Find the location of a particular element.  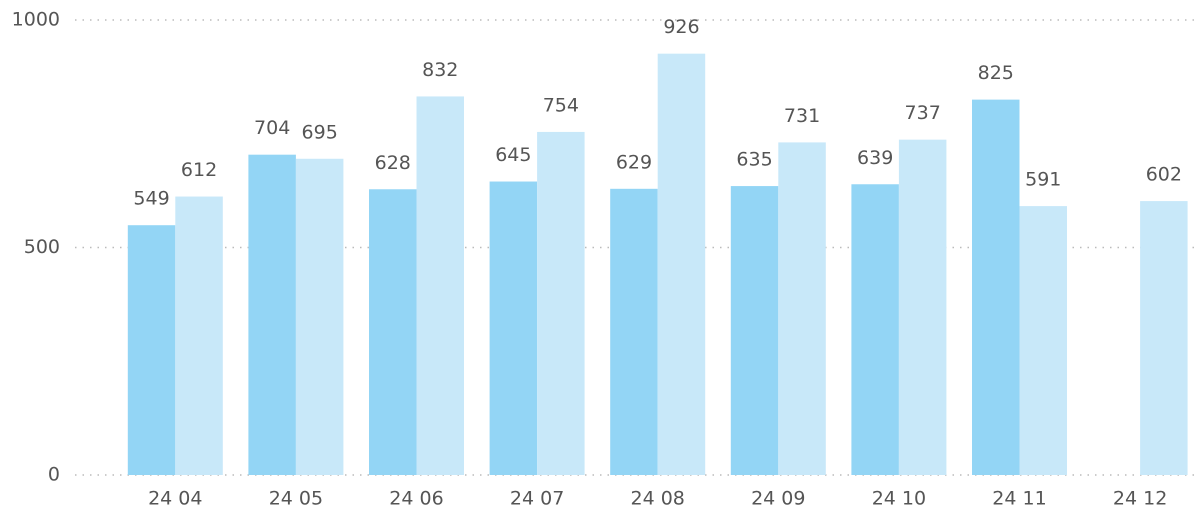

value-label: 645 is located at coordinates (513, 155).